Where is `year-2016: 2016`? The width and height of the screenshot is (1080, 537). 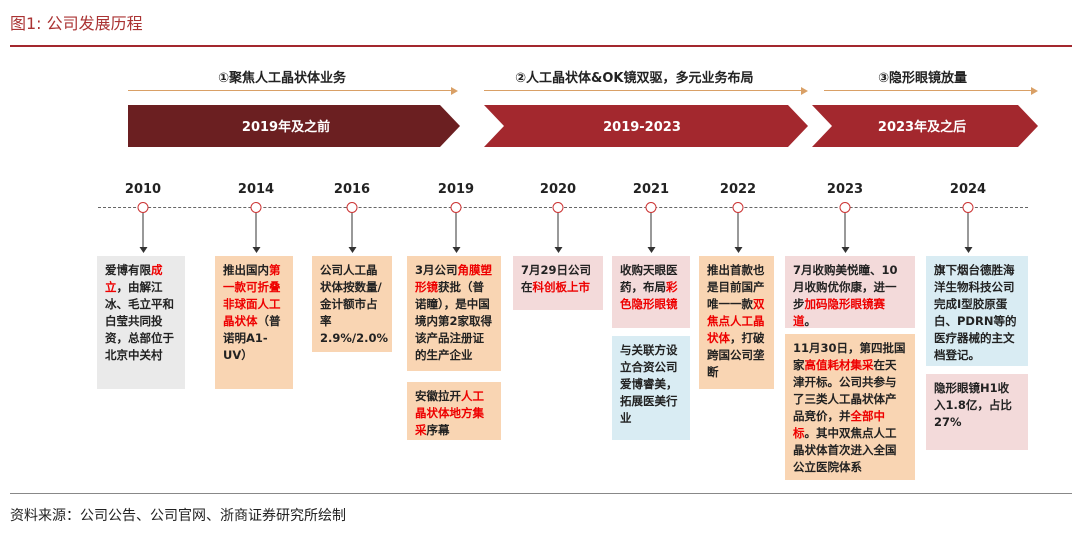
year-2016: 2016 is located at coordinates (352, 189).